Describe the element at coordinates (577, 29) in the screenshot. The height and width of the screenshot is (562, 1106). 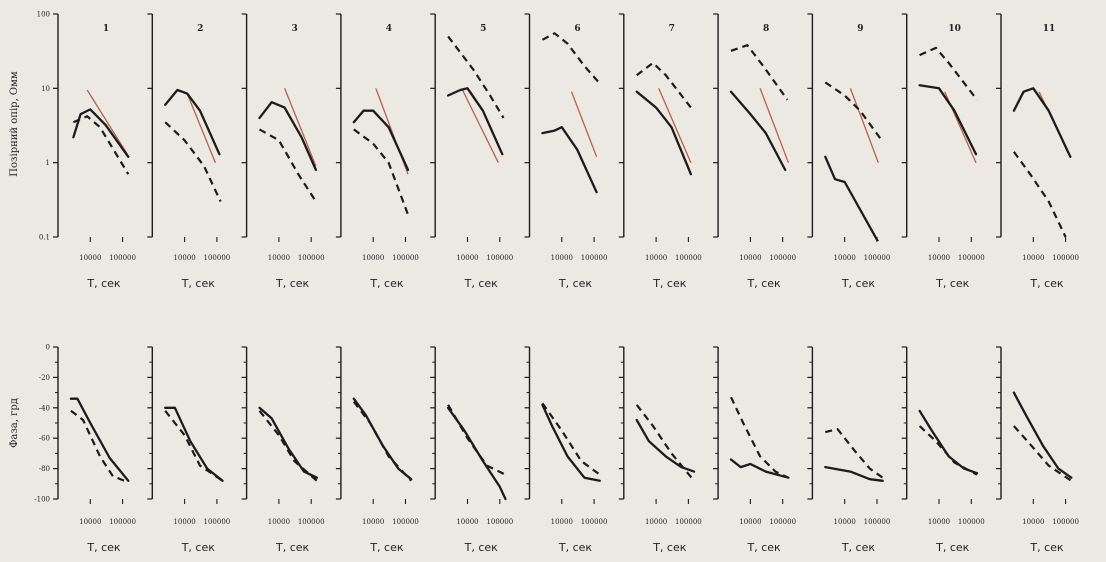
I see `panel-number: 6` at that location.